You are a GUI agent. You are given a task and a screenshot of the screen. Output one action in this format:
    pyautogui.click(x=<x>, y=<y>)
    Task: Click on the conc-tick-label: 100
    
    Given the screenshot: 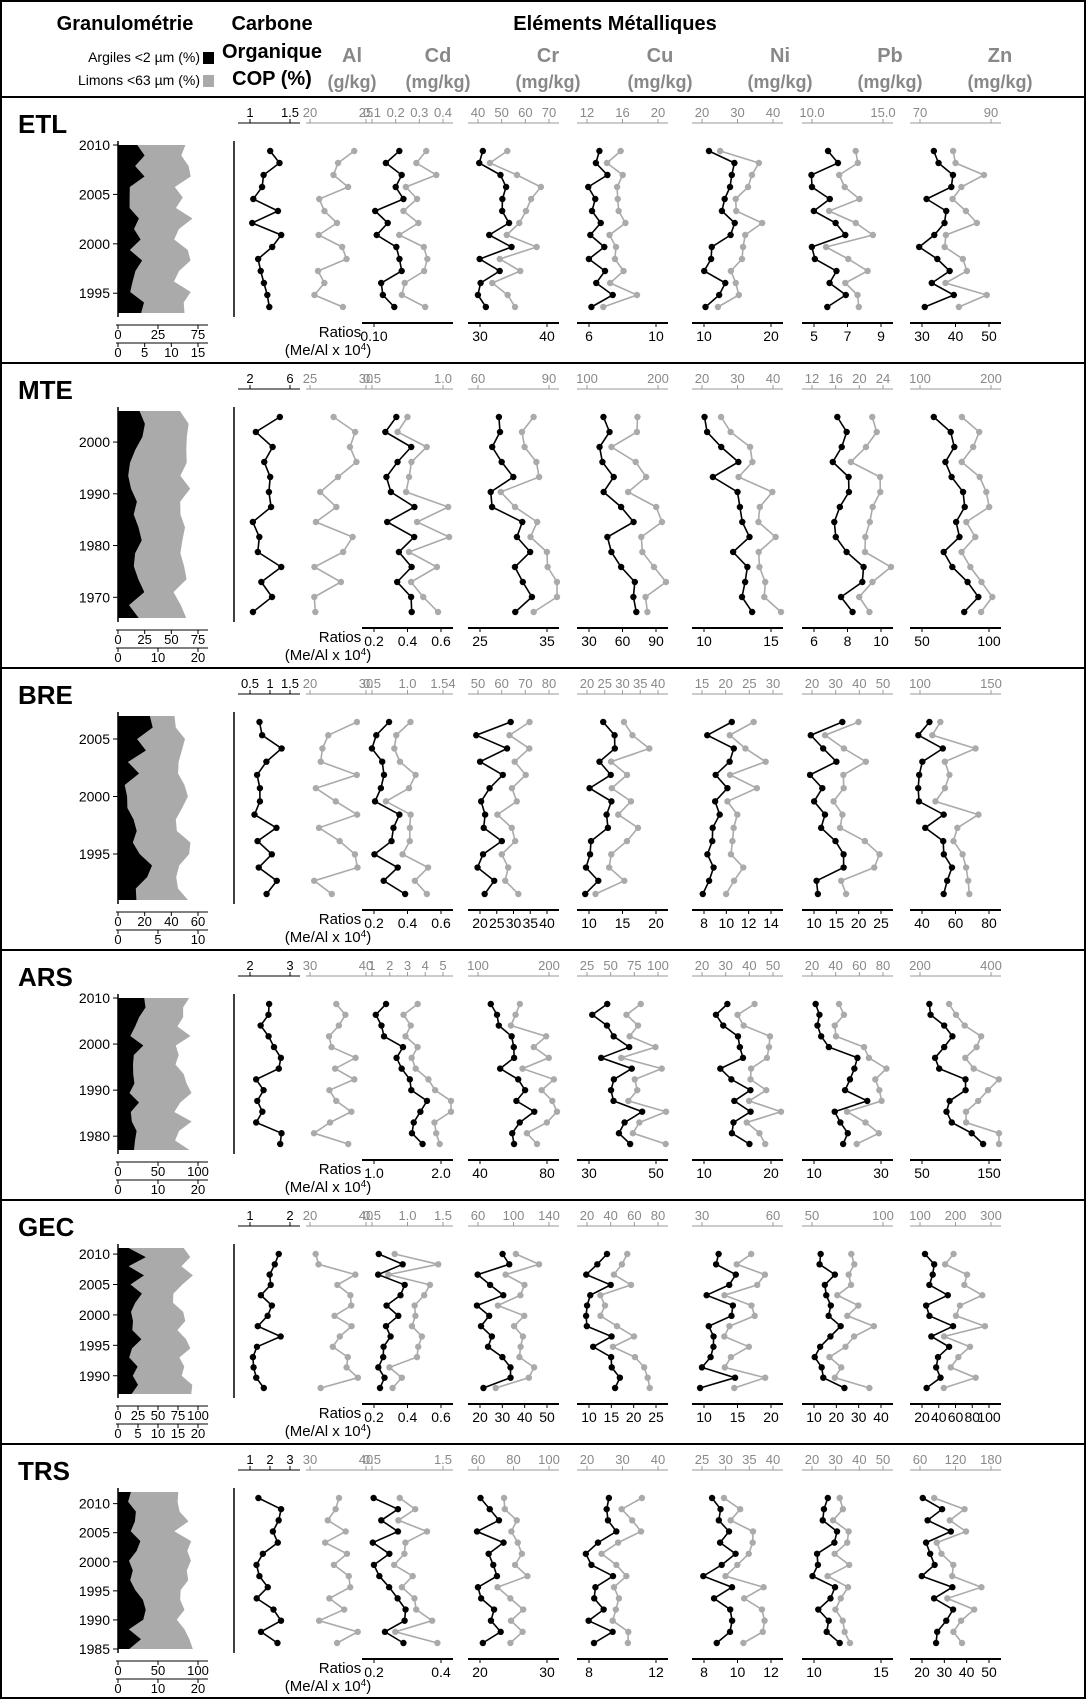 What is the action you would take?
    pyautogui.click(x=920, y=378)
    